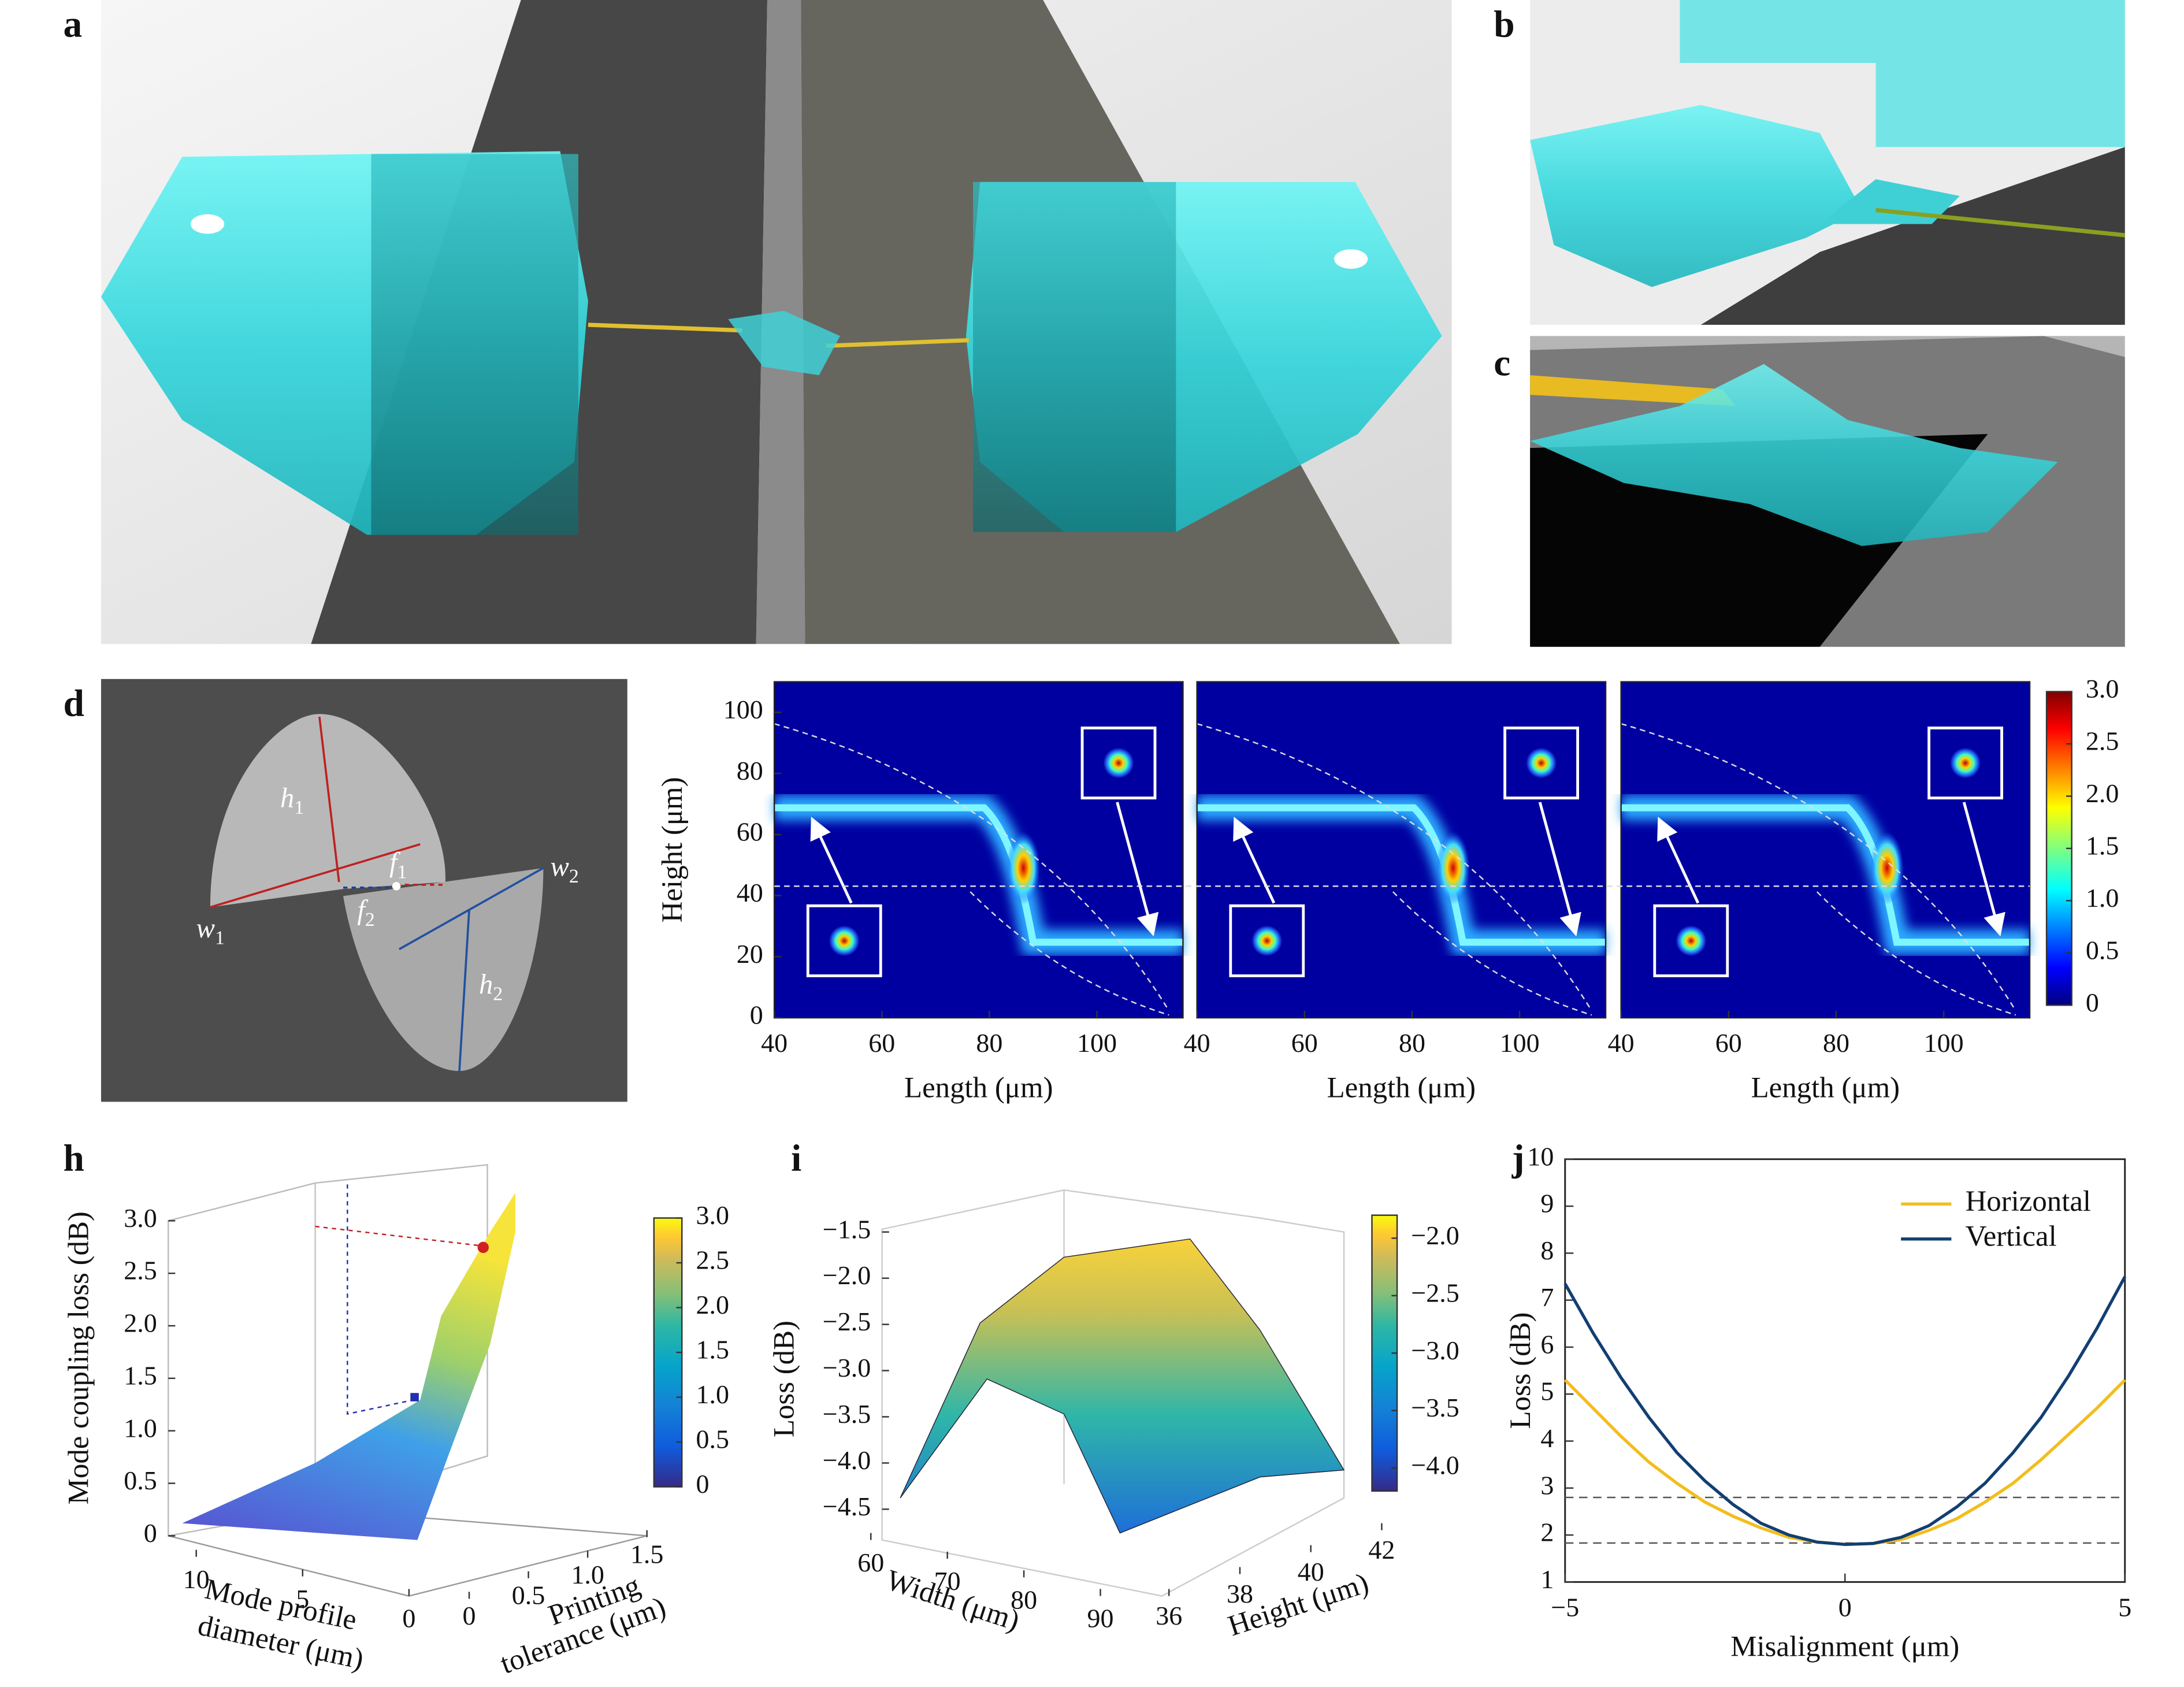  What do you see at coordinates (1547, 1250) in the screenshot?
I see `y-tick-label: 8` at bounding box center [1547, 1250].